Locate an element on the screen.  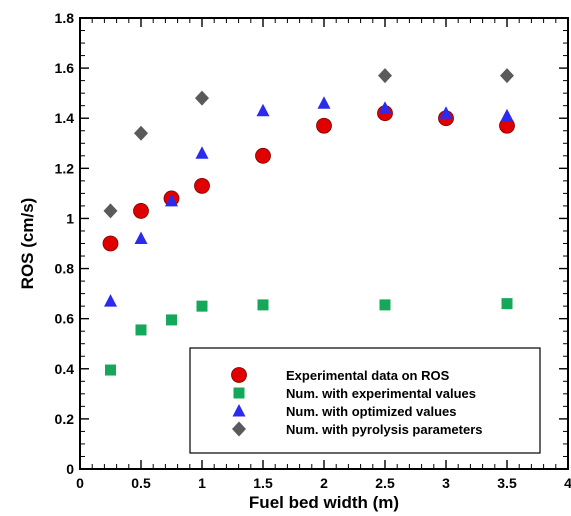
legend-label-experimental: Experimental data on ROS is located at coordinates (368, 375).